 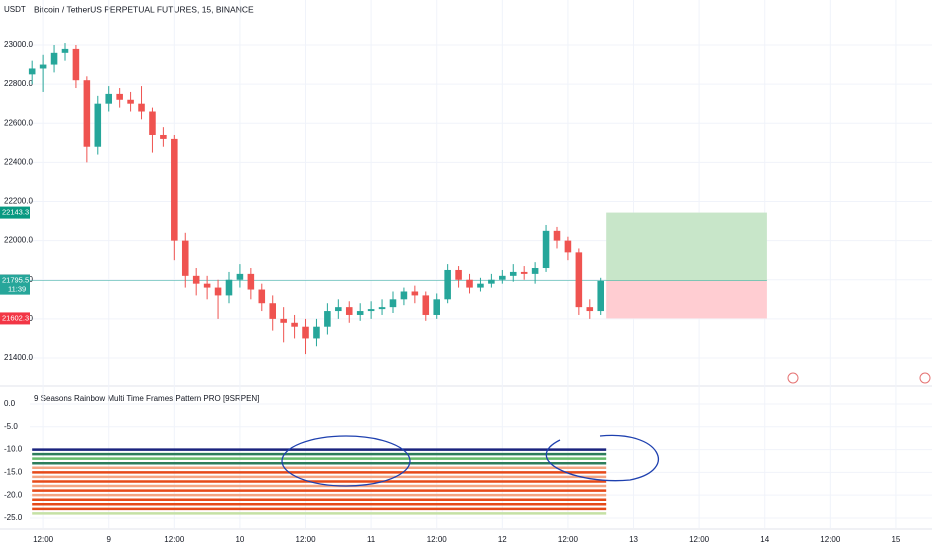 I want to click on x-tick-label: 13, so click(x=633, y=539).